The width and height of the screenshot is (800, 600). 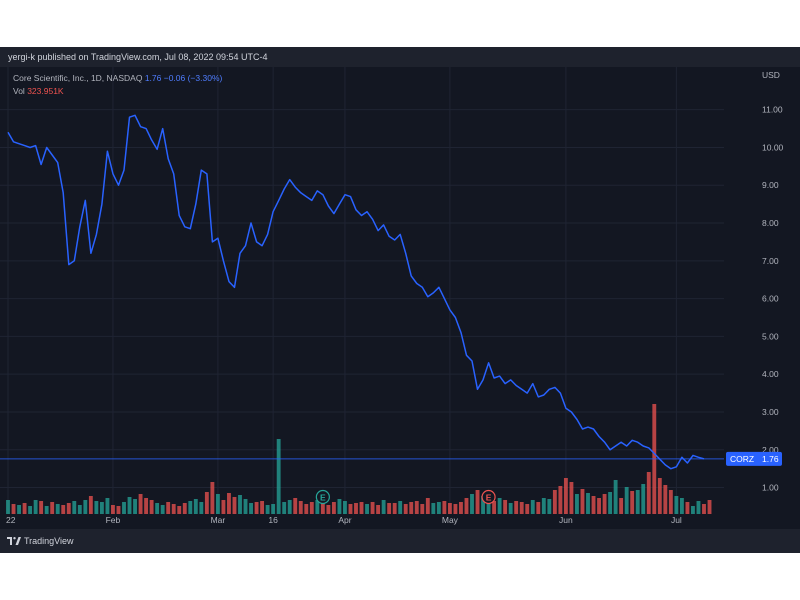 What do you see at coordinates (770, 450) in the screenshot?
I see `y-tick-label: 2.00` at bounding box center [770, 450].